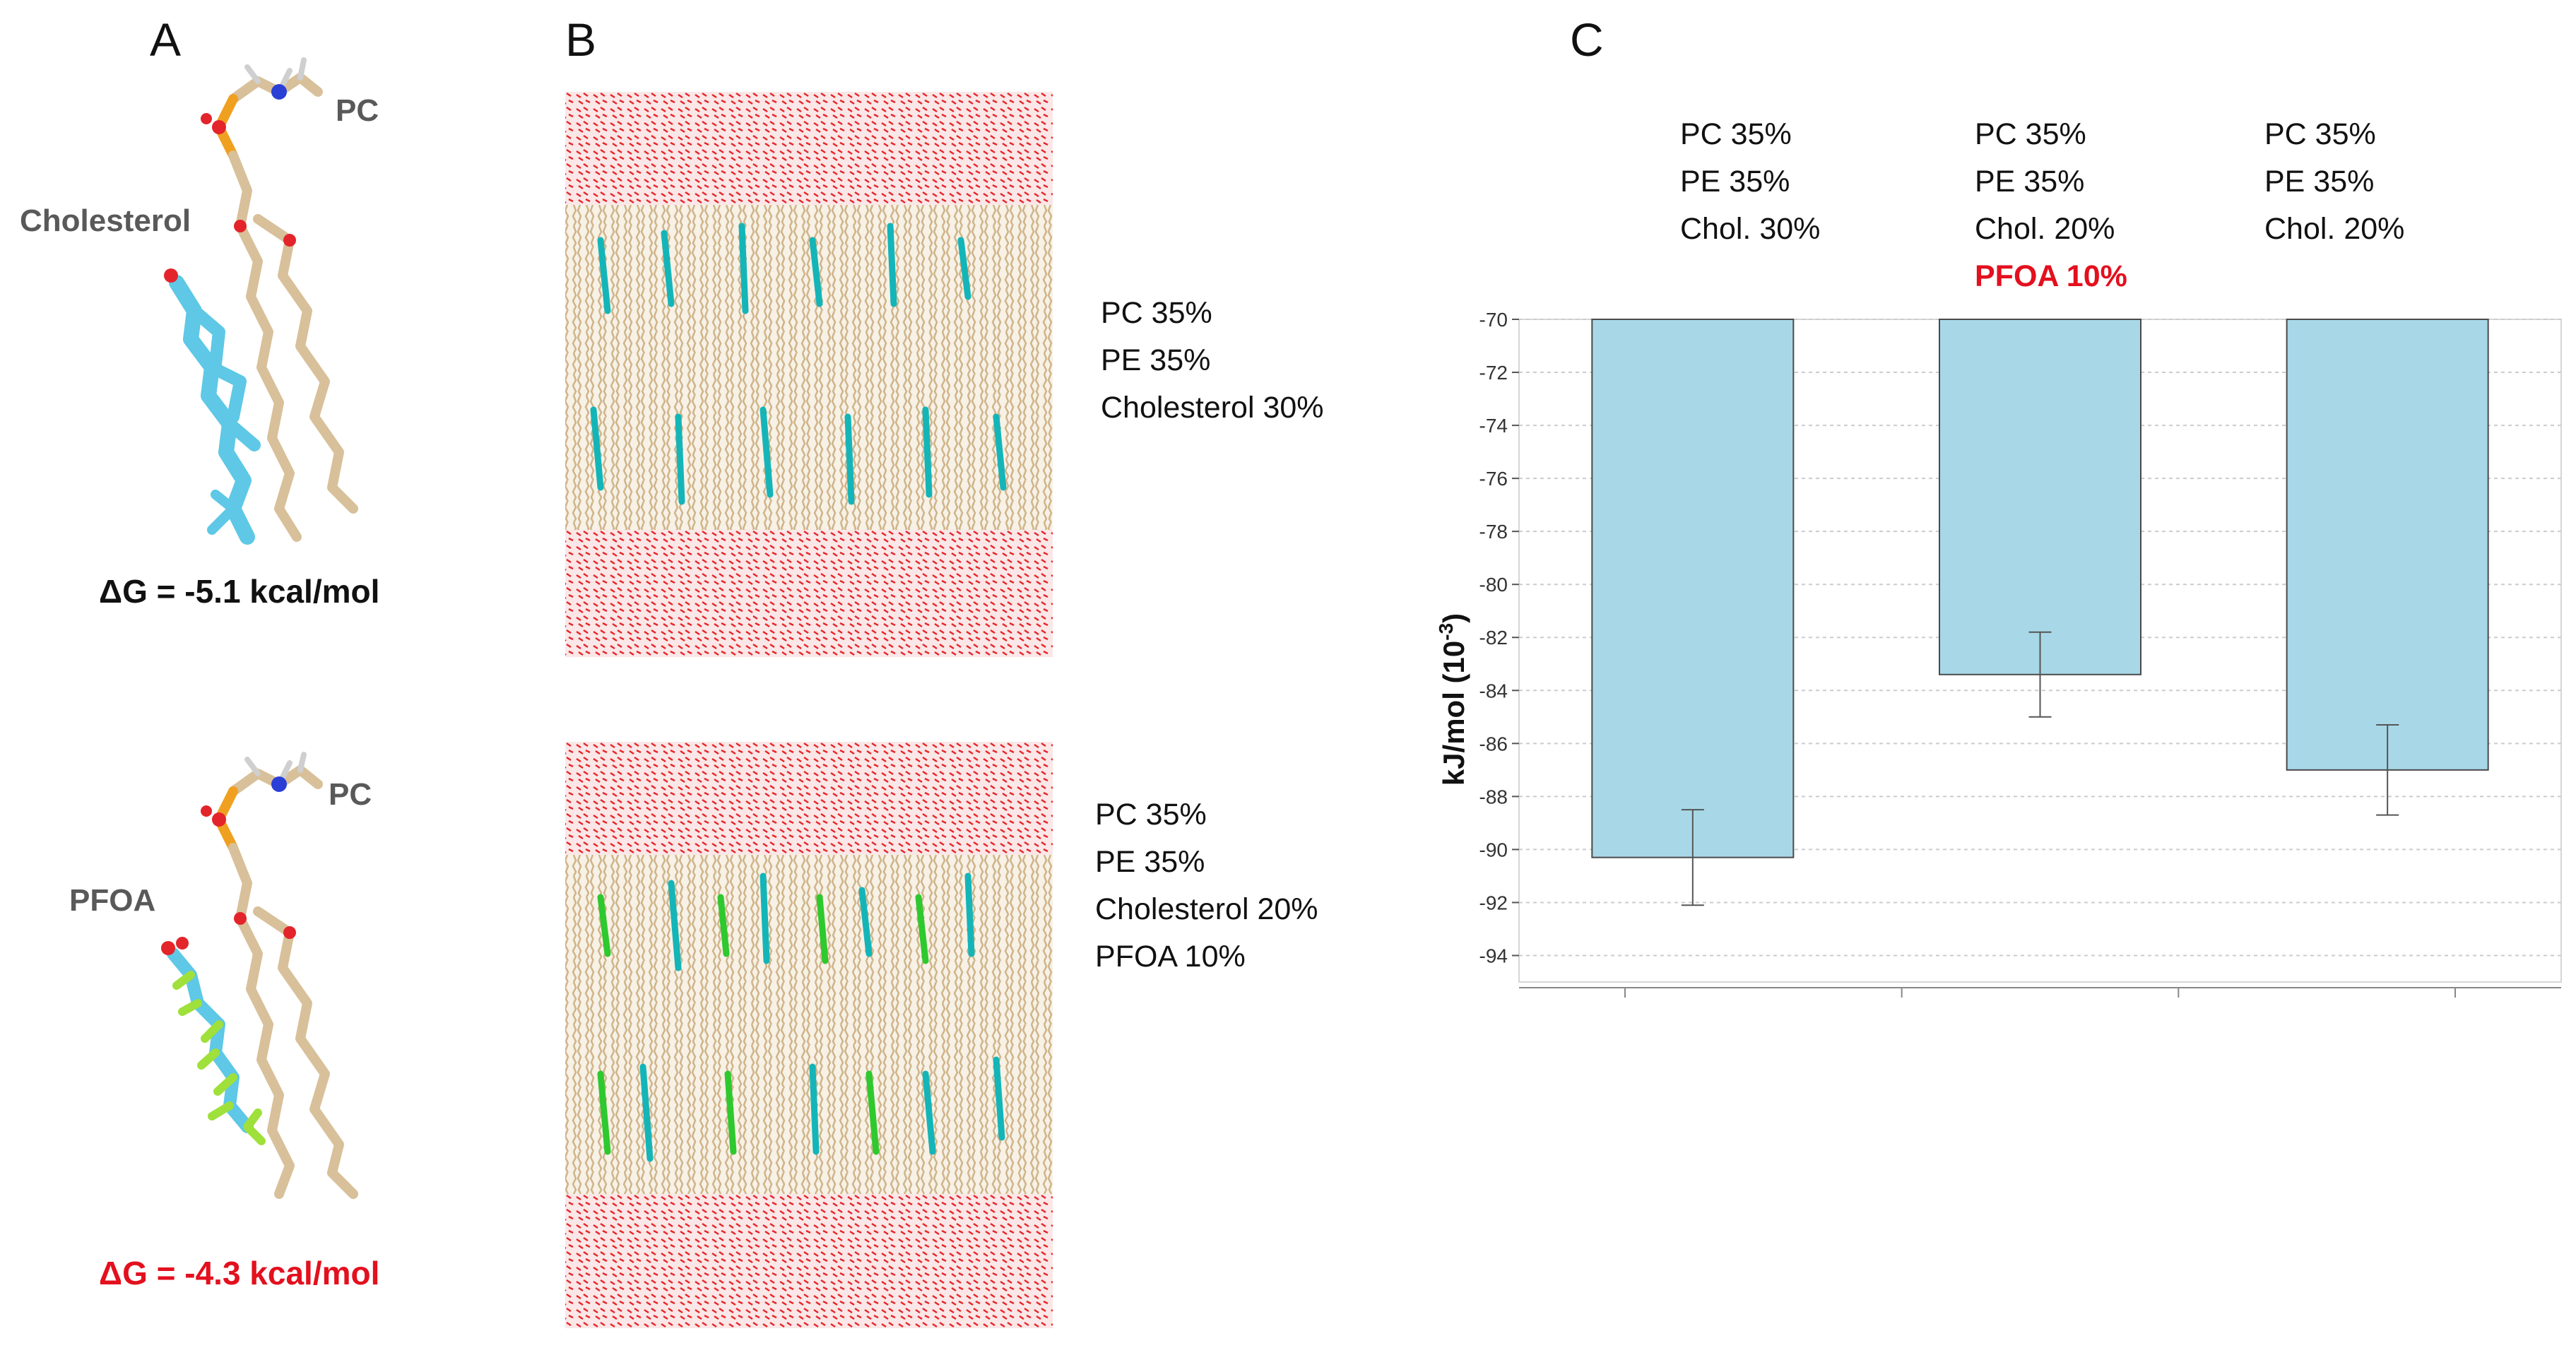  Describe the element at coordinates (1206, 909) in the screenshot. I see `composition-line: Cholesterol 20%` at that location.